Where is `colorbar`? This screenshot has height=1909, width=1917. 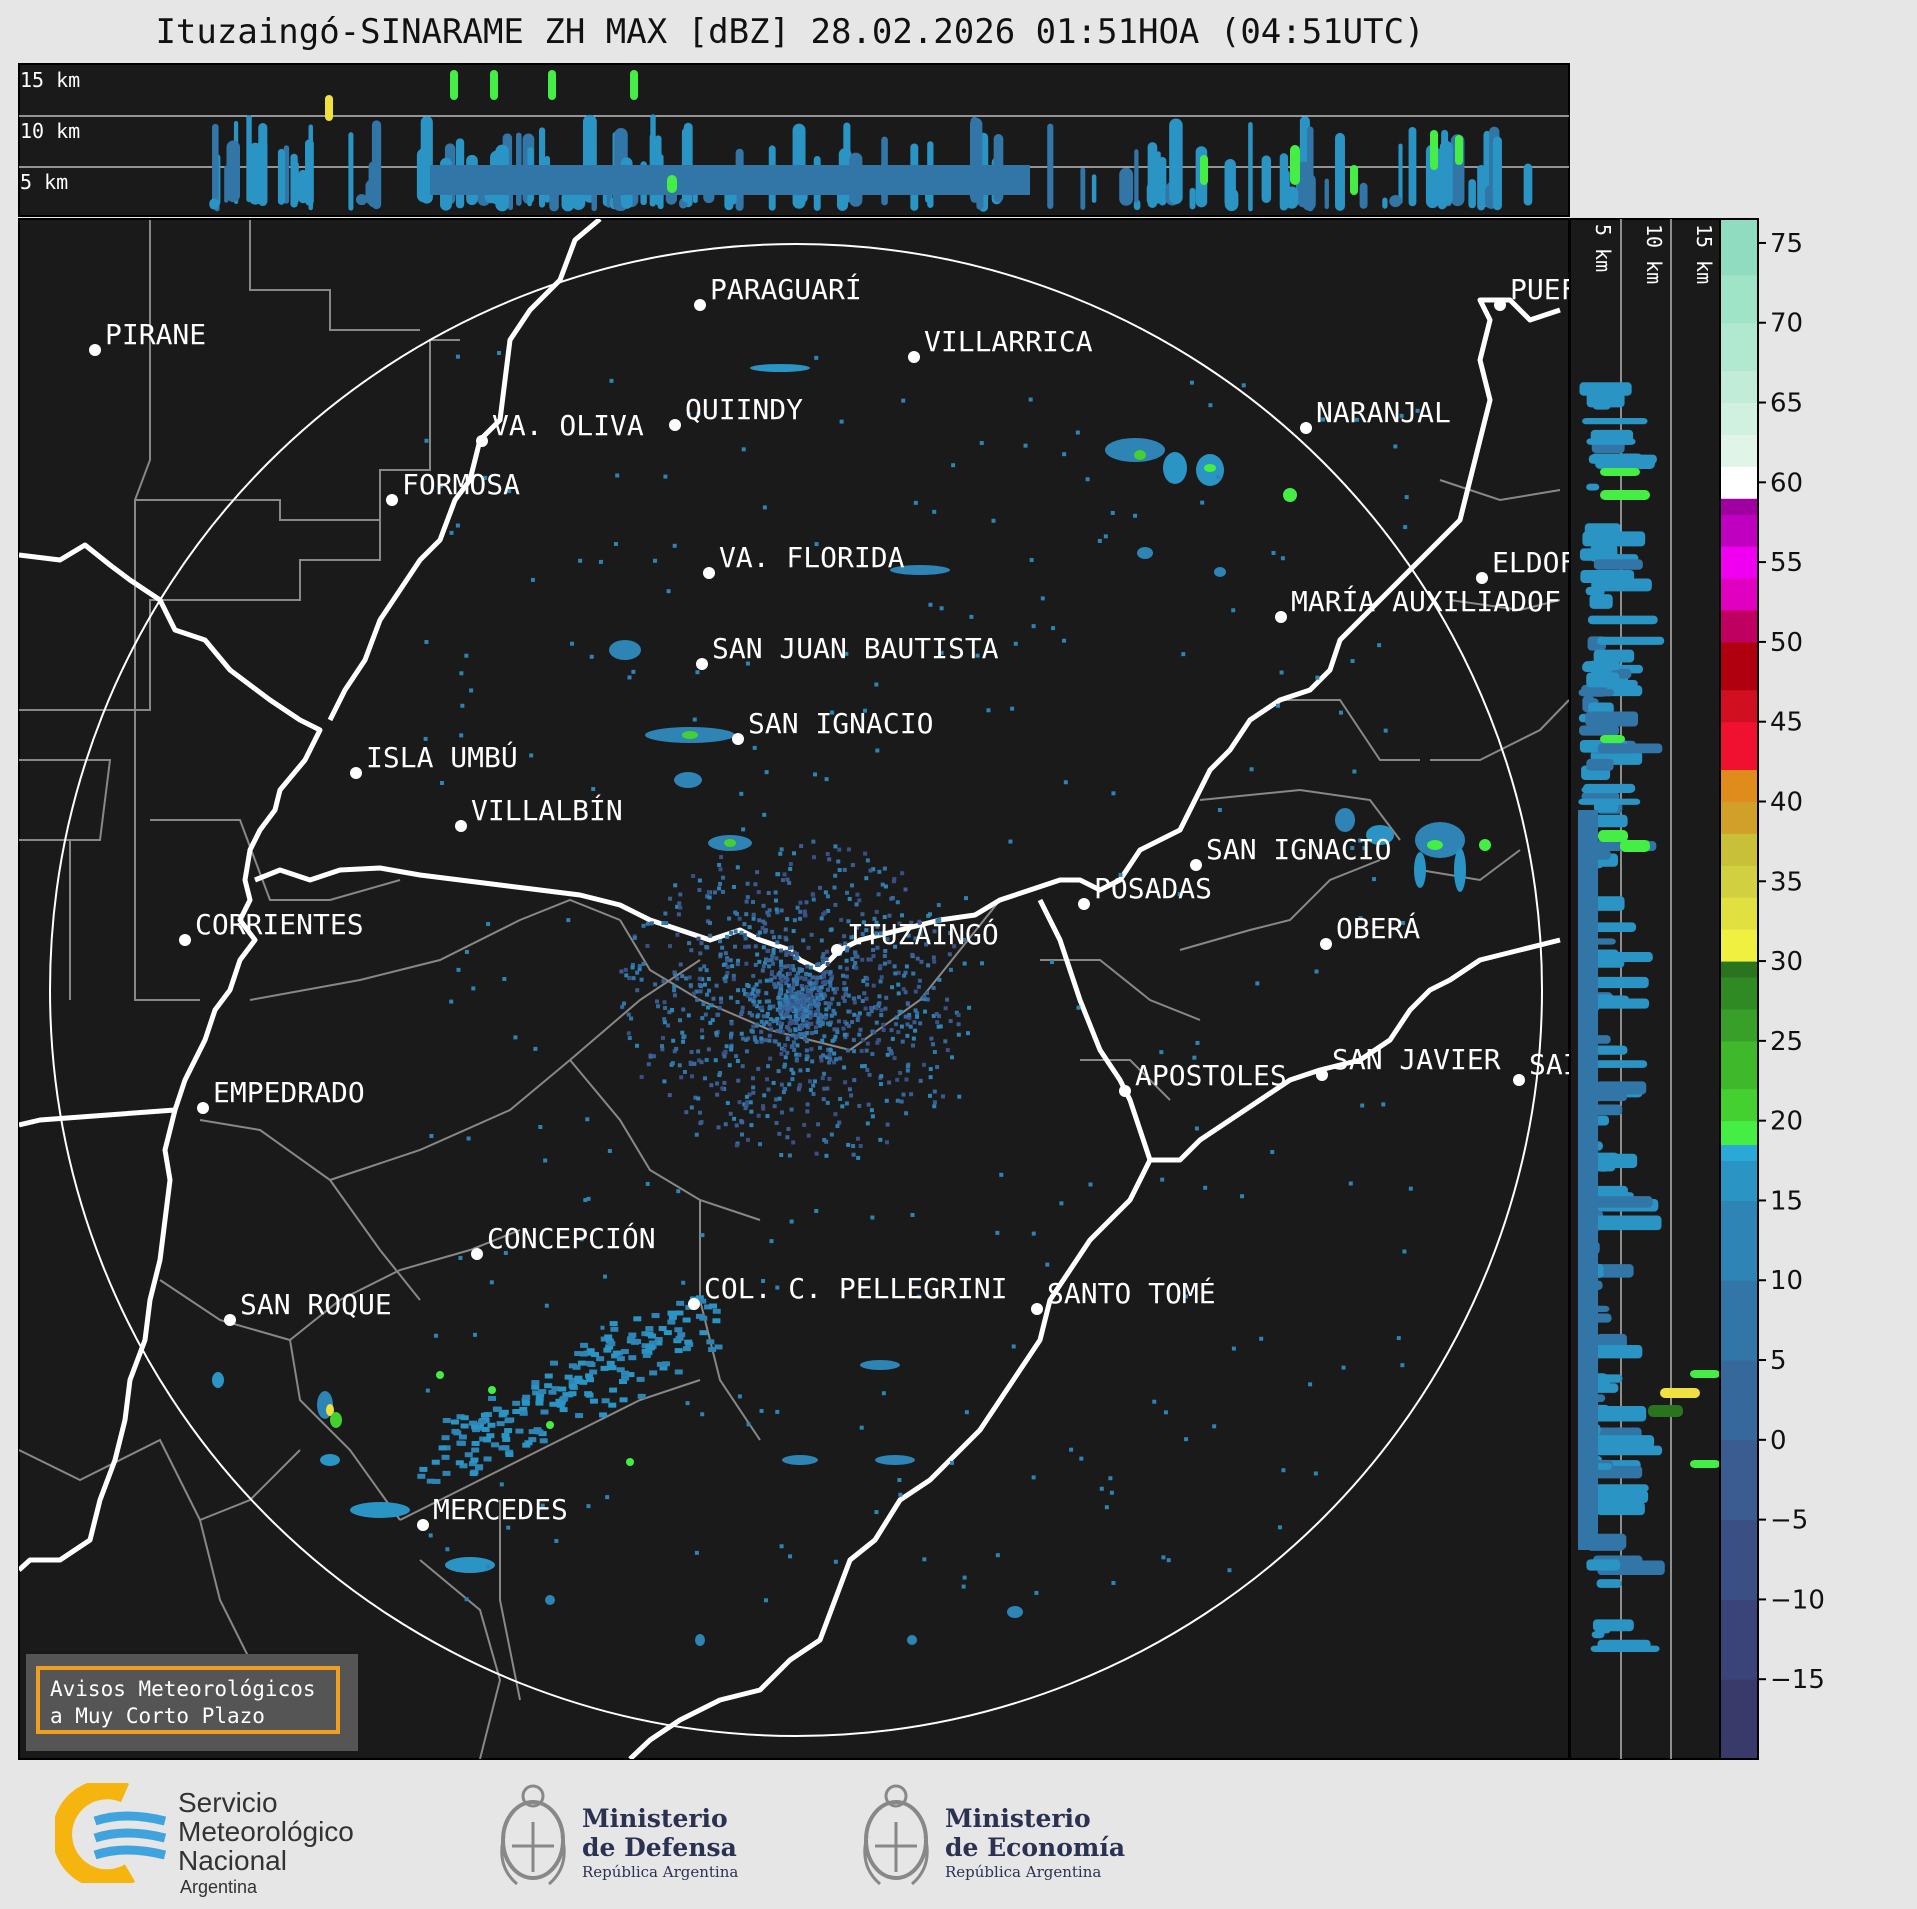
colorbar is located at coordinates (1739, 989).